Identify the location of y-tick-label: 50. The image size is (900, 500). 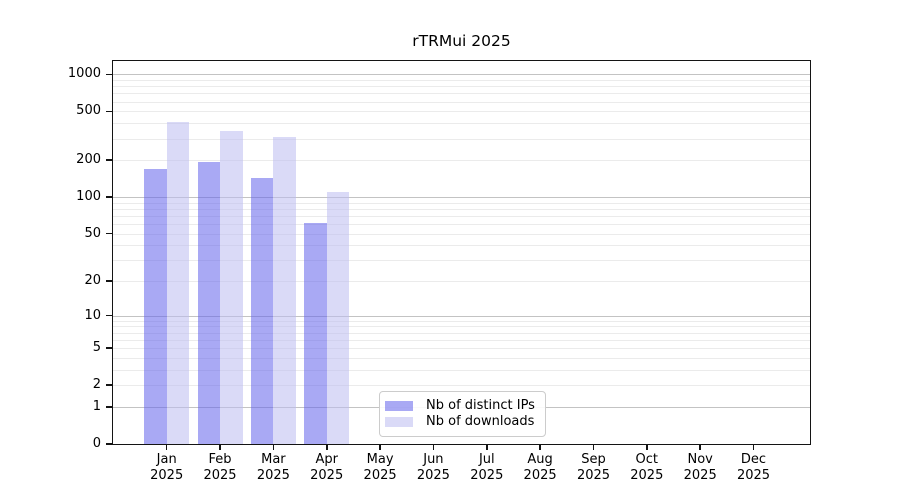
(92, 233).